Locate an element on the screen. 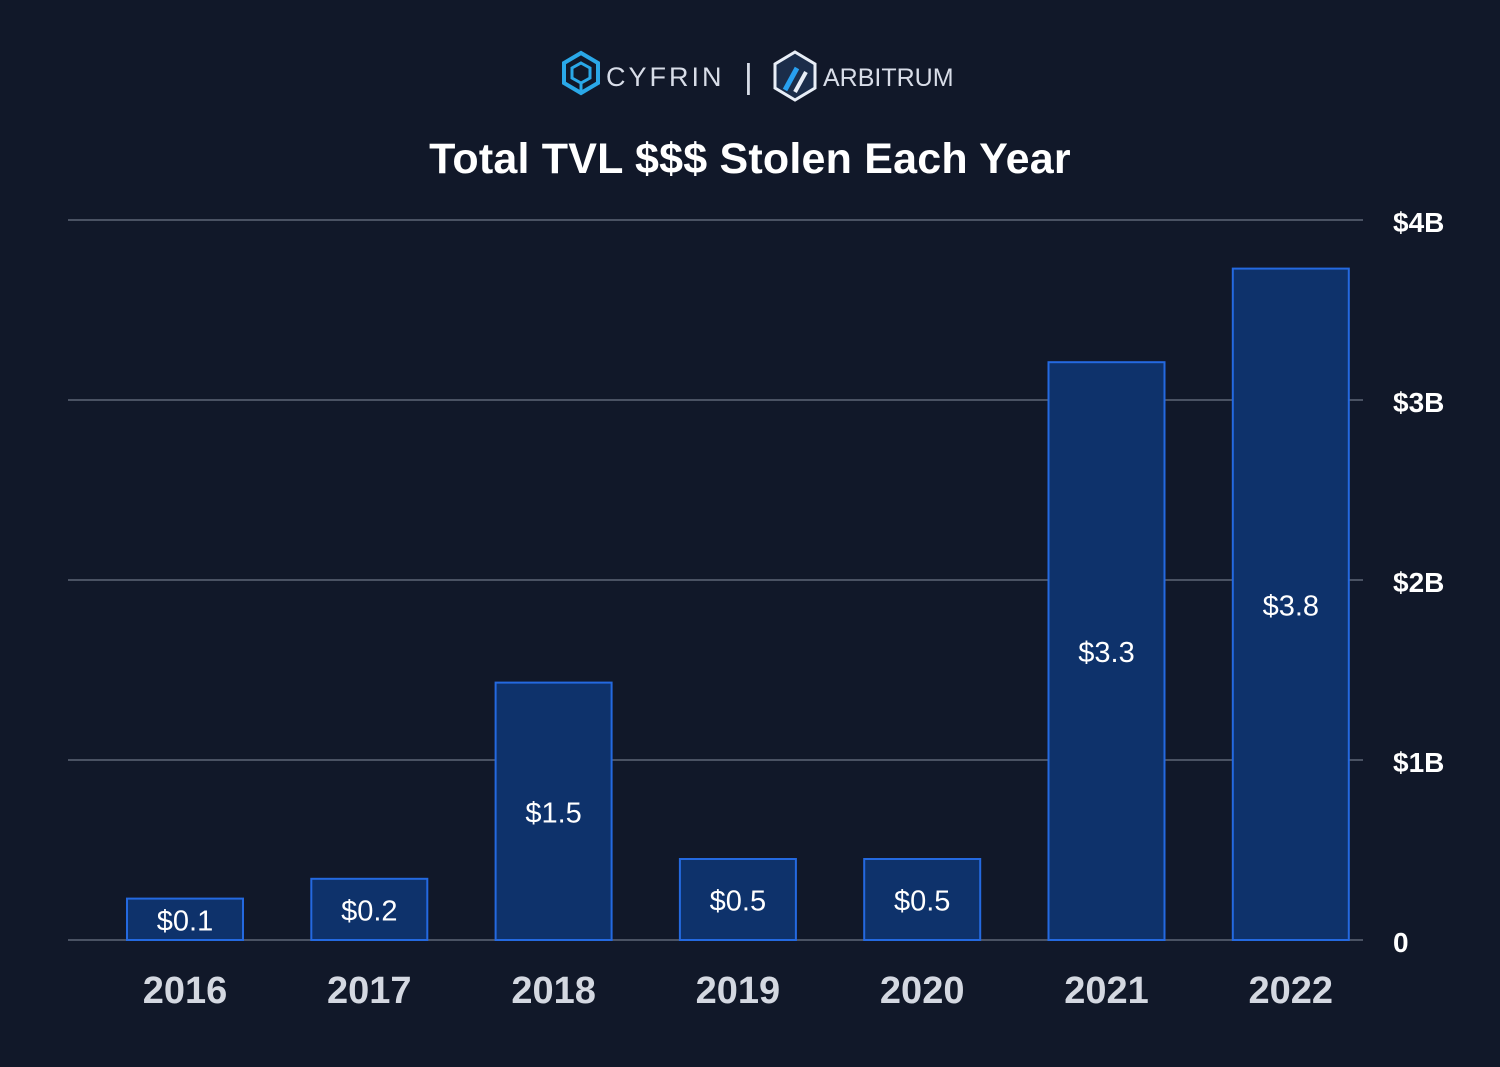  bar-value-label-2018: $1.5 is located at coordinates (553, 813).